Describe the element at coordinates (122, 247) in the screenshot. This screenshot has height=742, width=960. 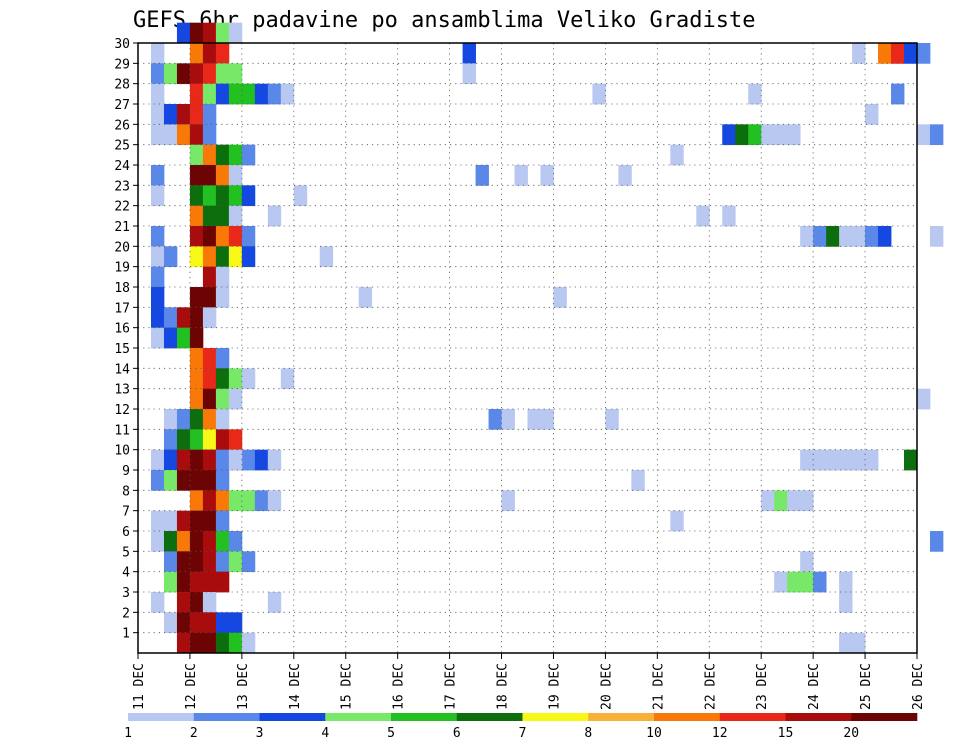
I see `y-tick-label: 20` at that location.